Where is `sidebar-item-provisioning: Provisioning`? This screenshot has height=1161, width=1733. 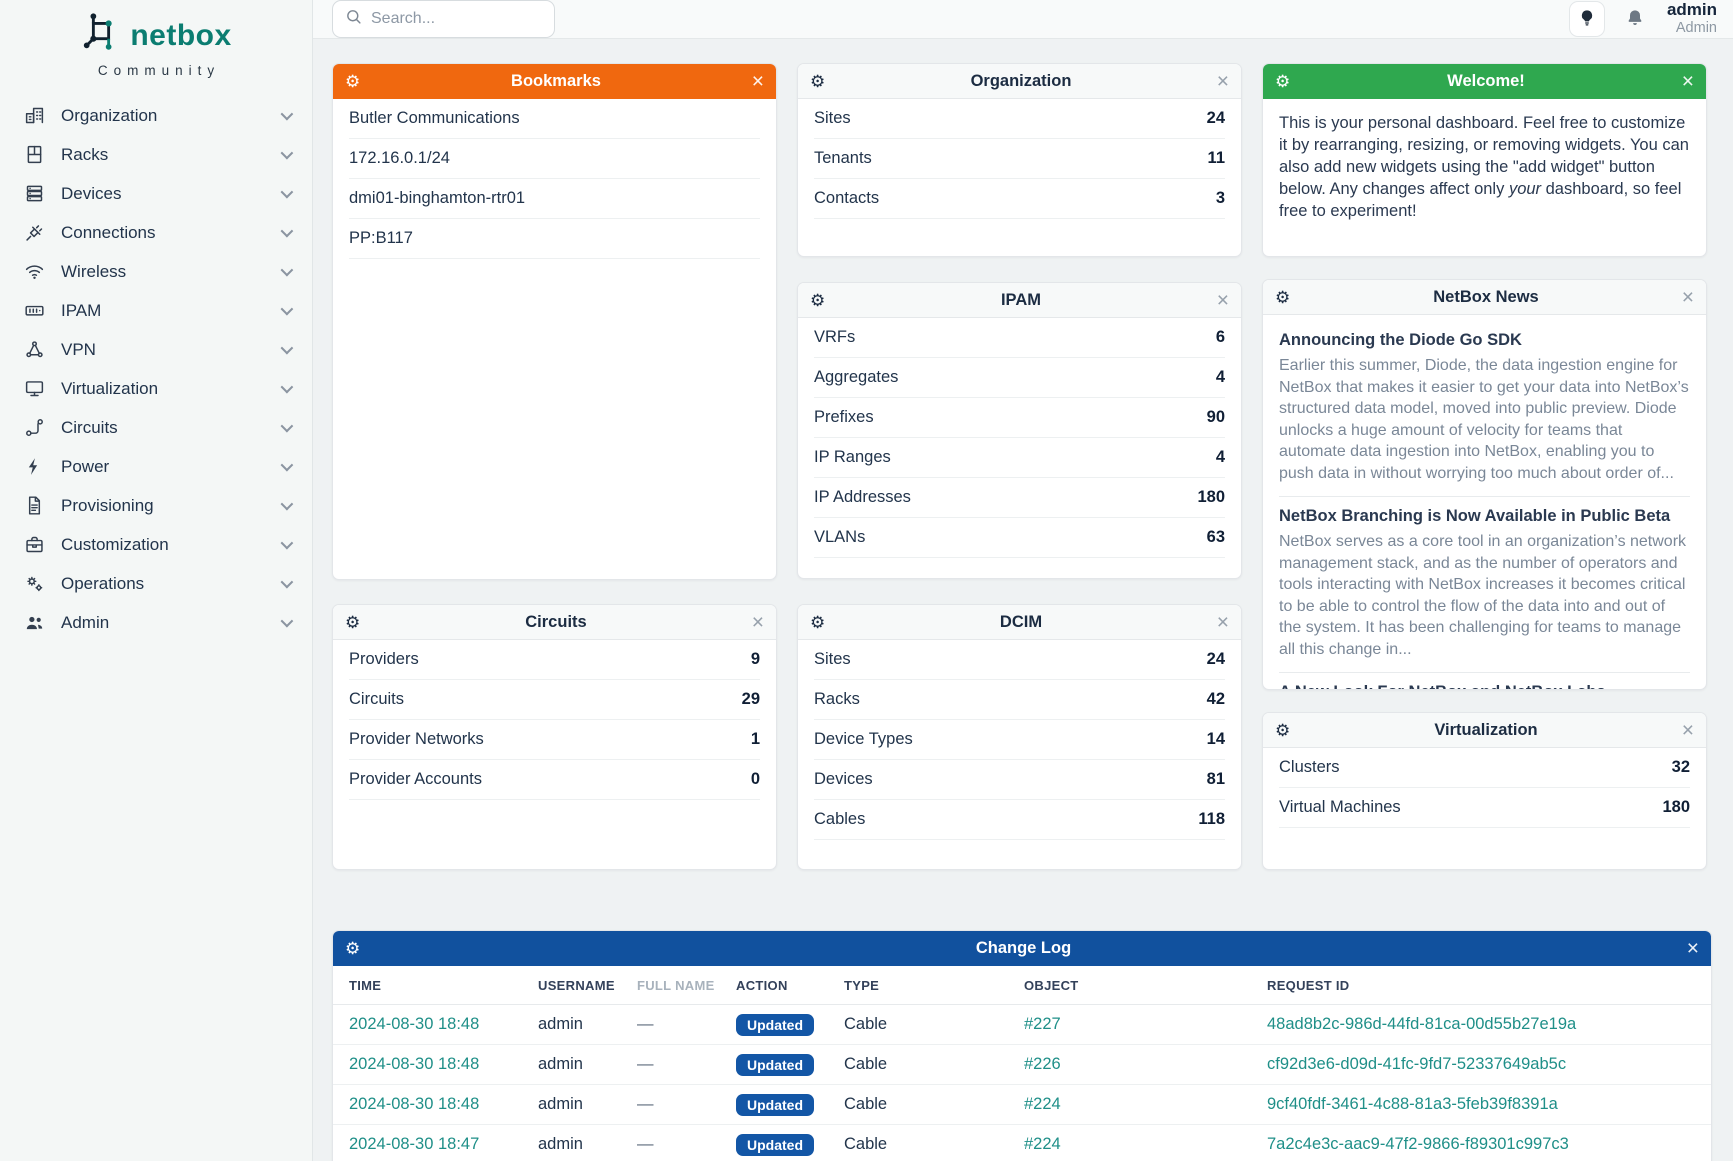
sidebar-item-provisioning: Provisioning is located at coordinates (156, 505).